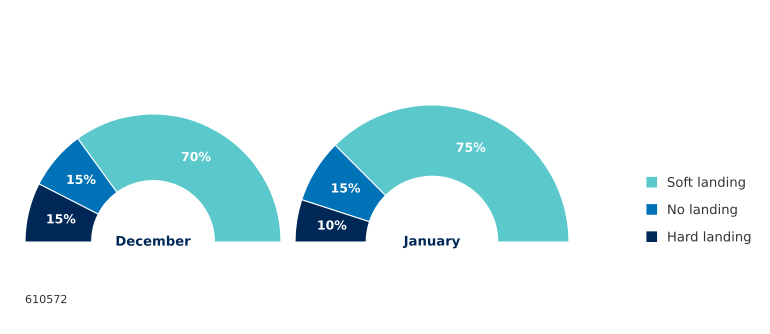 The image size is (770, 334). Describe the element at coordinates (153, 241) in the screenshot. I see `text: December` at that location.